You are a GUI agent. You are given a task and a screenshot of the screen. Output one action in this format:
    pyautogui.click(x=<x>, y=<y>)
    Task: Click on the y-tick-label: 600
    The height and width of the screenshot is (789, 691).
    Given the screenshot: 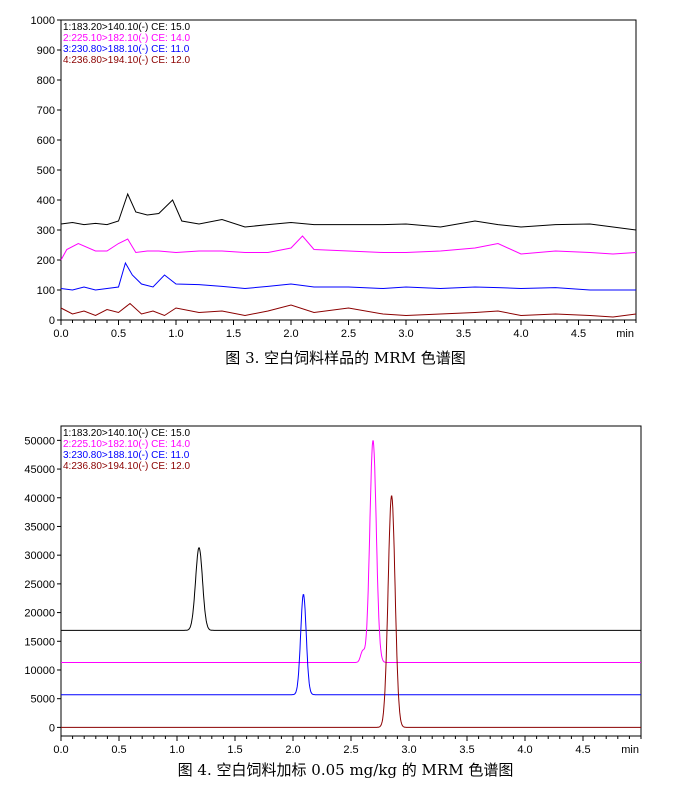 What is the action you would take?
    pyautogui.click(x=46, y=141)
    